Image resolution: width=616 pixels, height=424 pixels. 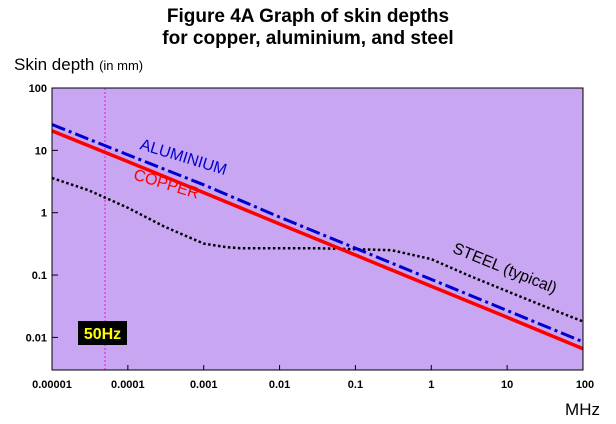 What do you see at coordinates (38, 89) in the screenshot?
I see `y-tick-label: 100` at bounding box center [38, 89].